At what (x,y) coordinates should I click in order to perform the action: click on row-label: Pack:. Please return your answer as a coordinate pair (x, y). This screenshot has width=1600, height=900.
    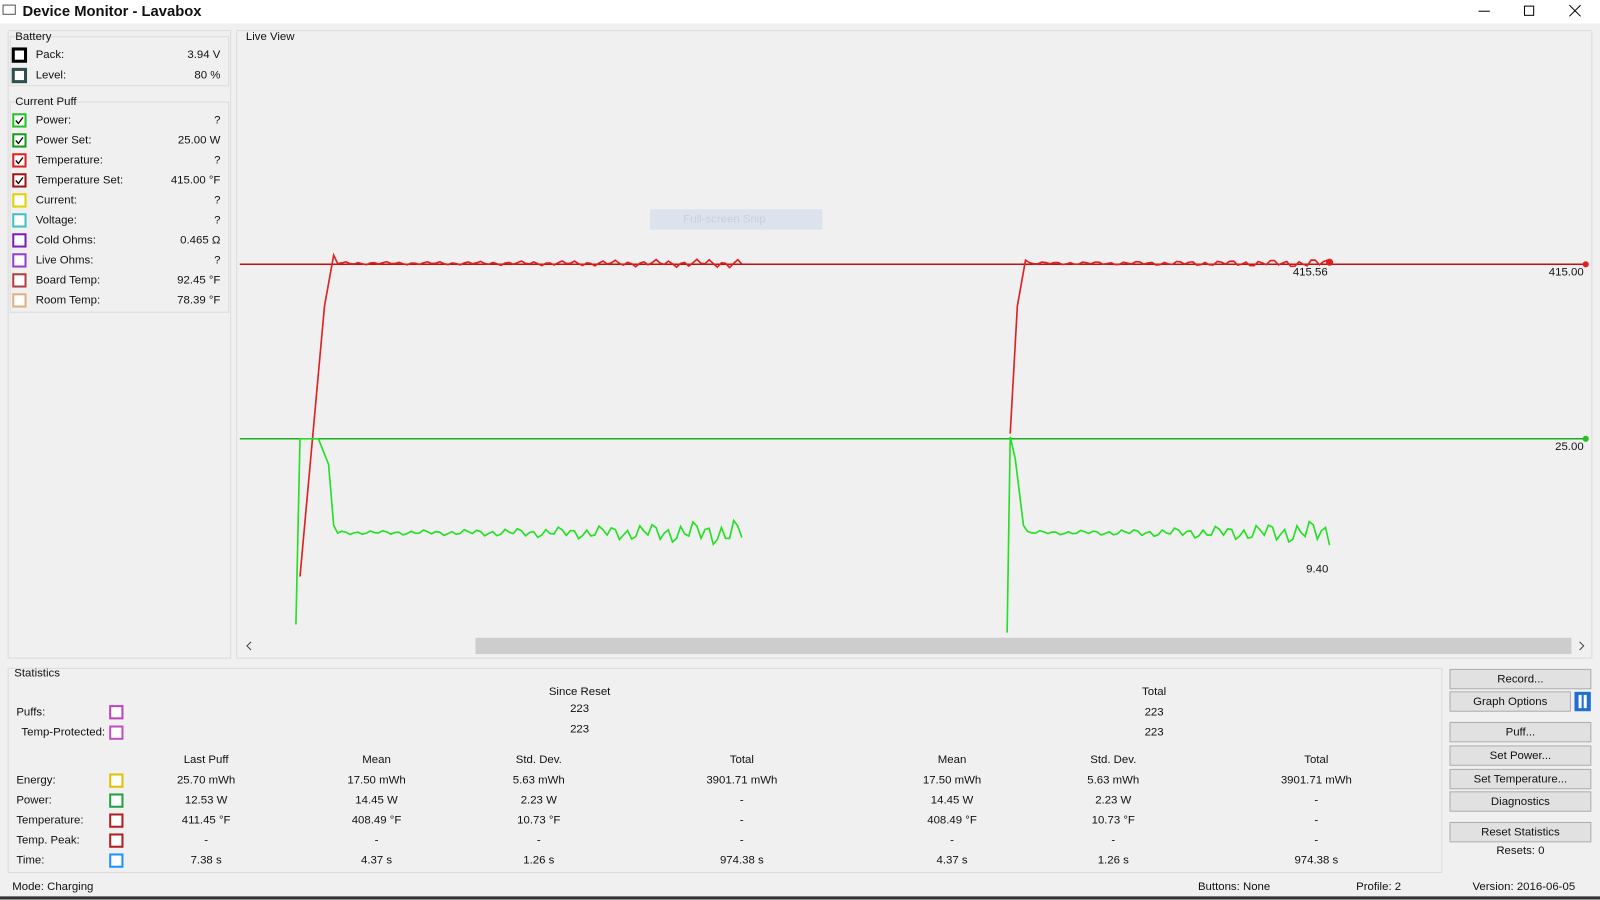
    Looking at the image, I should click on (50, 55).